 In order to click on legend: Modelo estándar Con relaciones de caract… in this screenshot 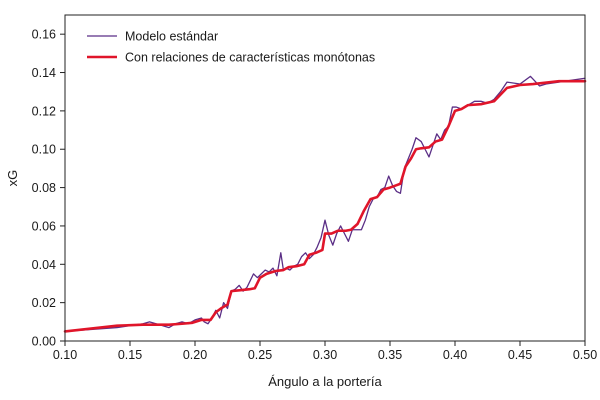, I will do `click(231, 47)`.